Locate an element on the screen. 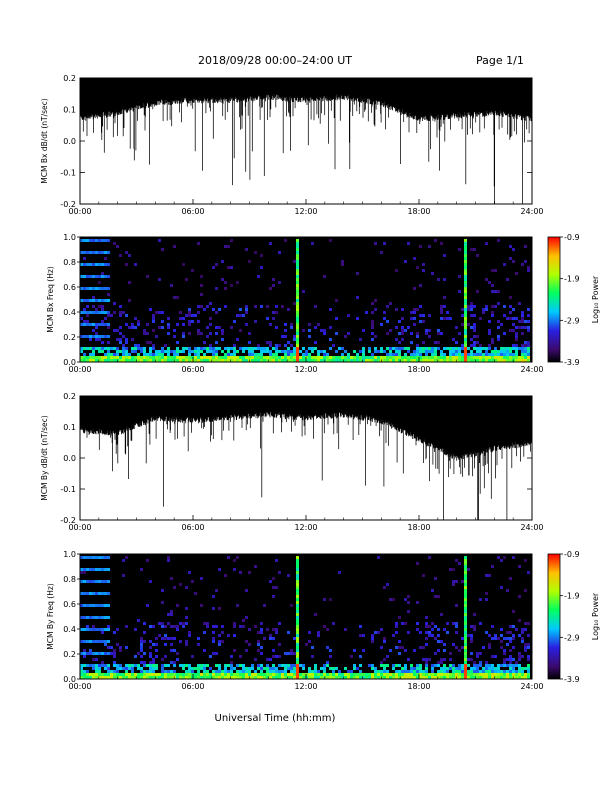  colorbar-tick-label: -0.9 is located at coordinates (572, 237).